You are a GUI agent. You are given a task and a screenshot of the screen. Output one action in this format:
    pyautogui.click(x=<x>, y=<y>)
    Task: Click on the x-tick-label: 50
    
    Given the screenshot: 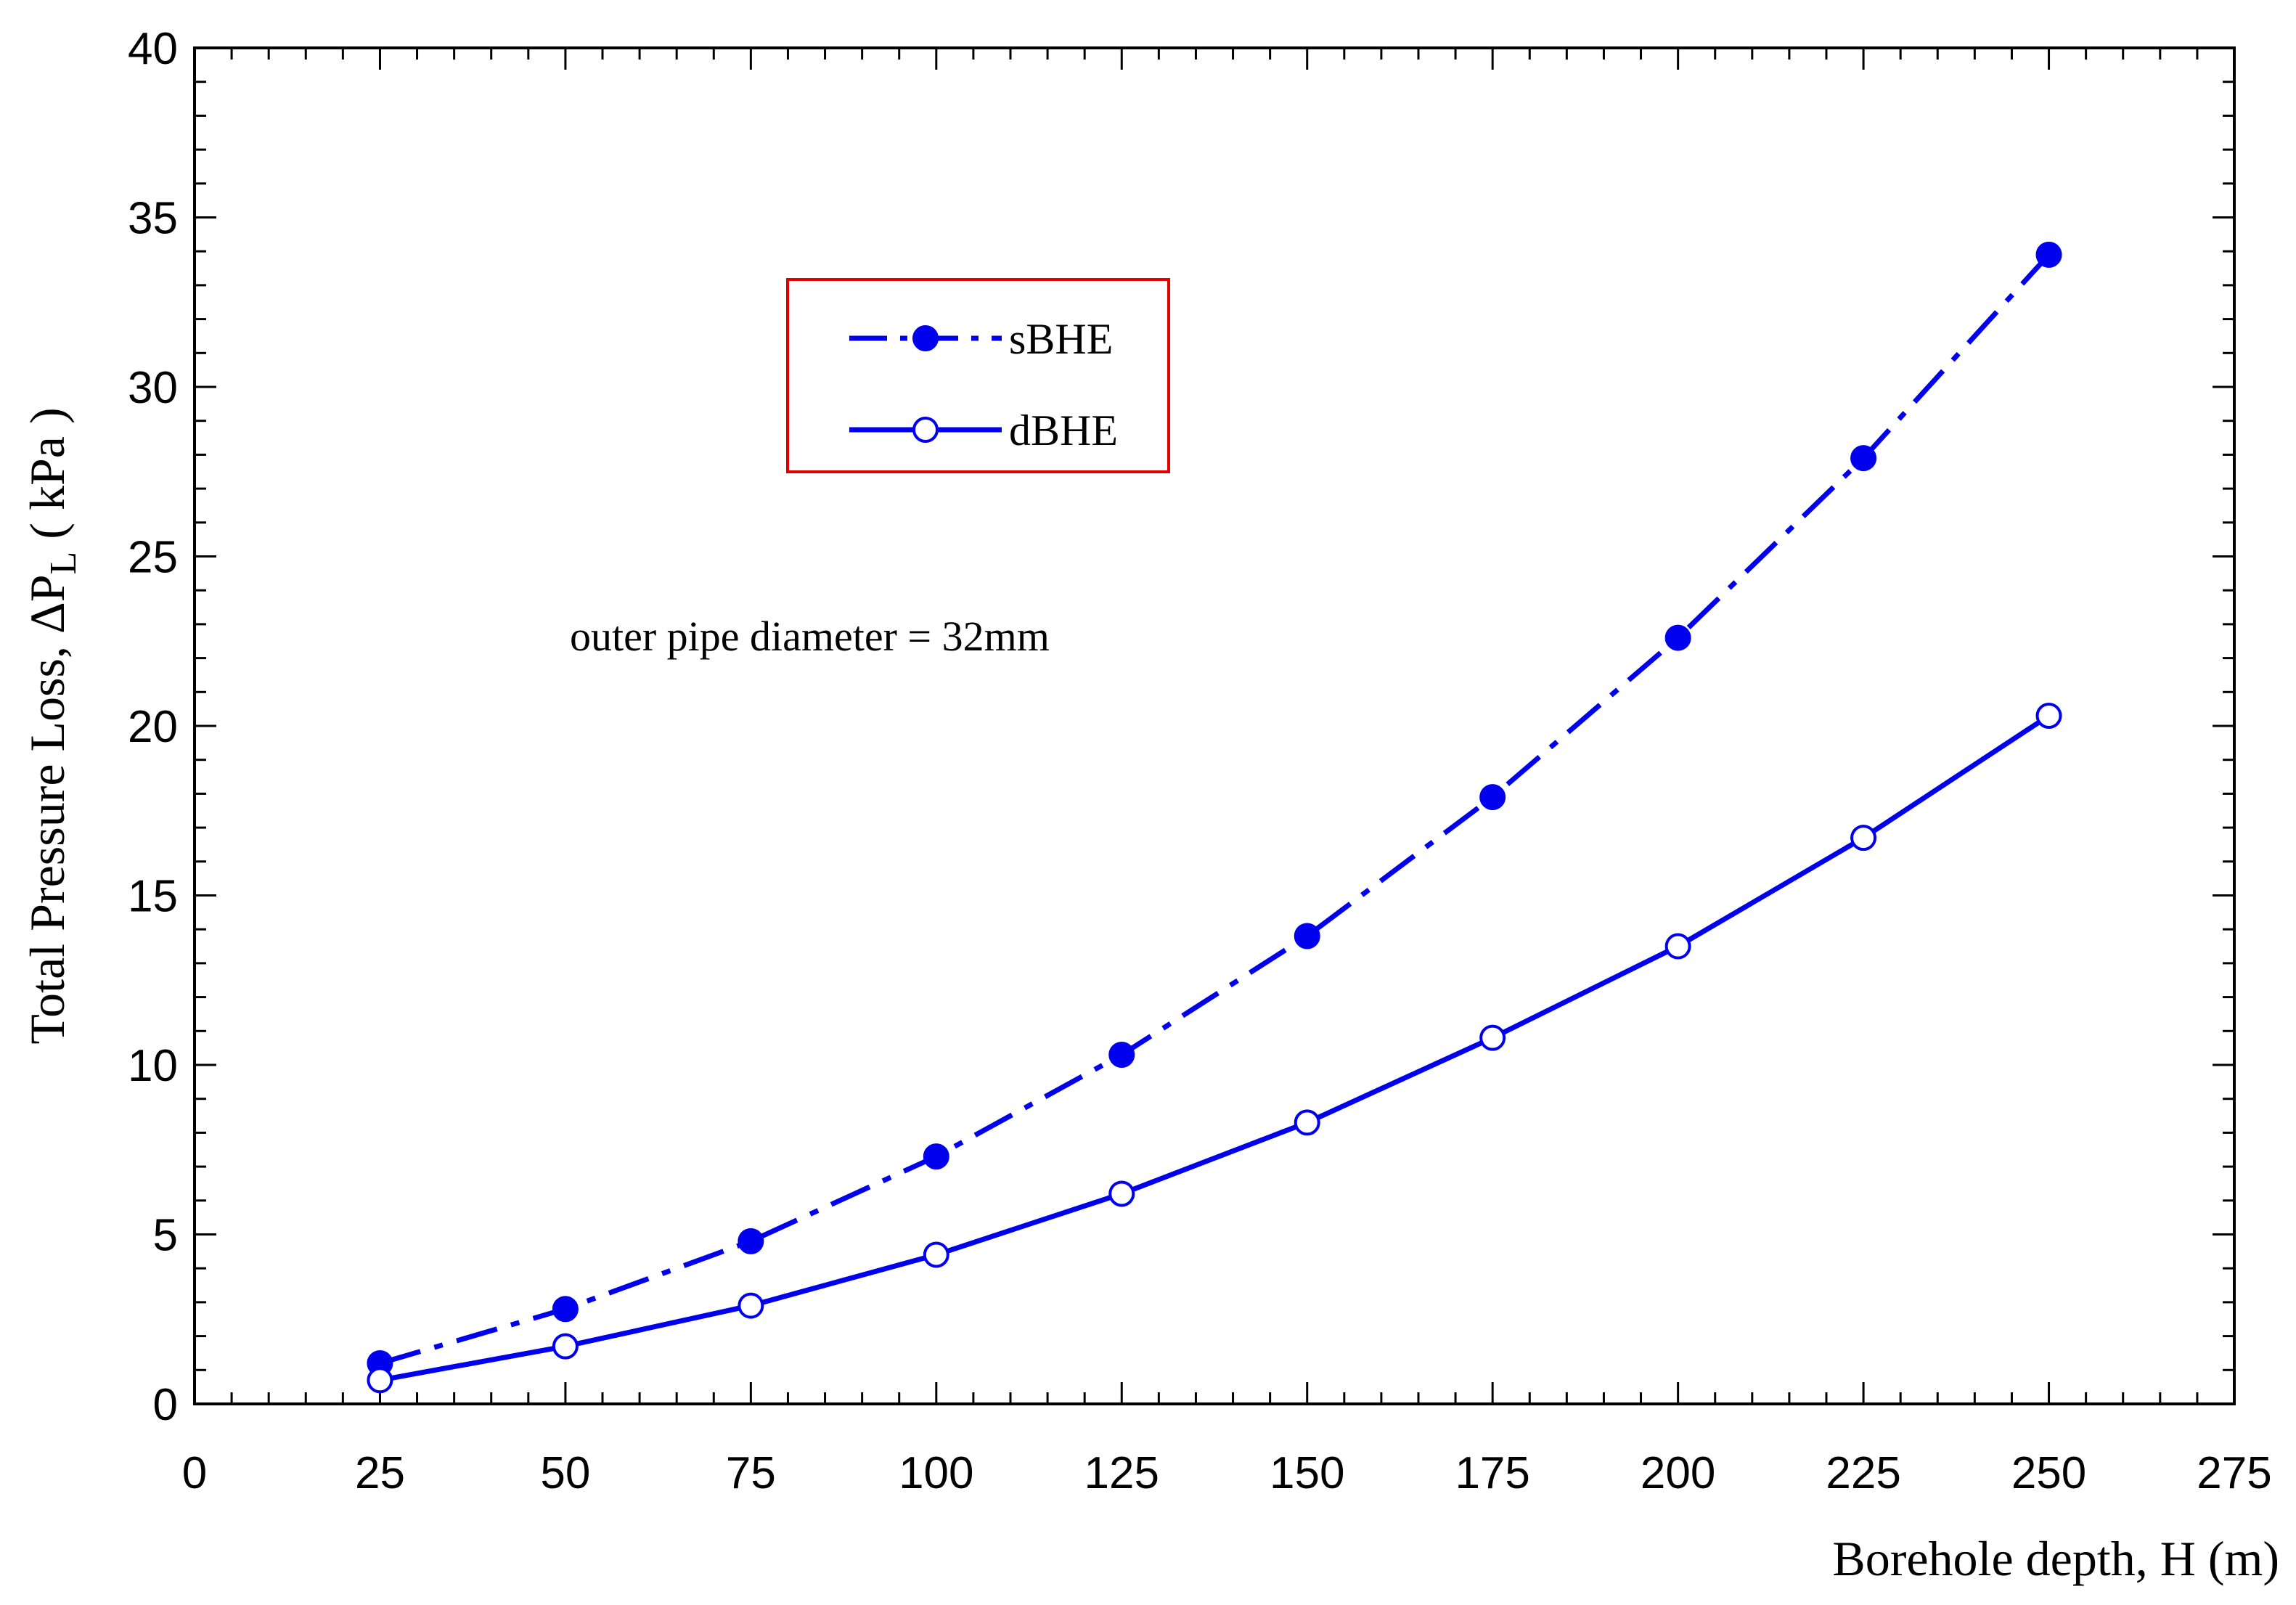 What is the action you would take?
    pyautogui.click(x=565, y=1473)
    